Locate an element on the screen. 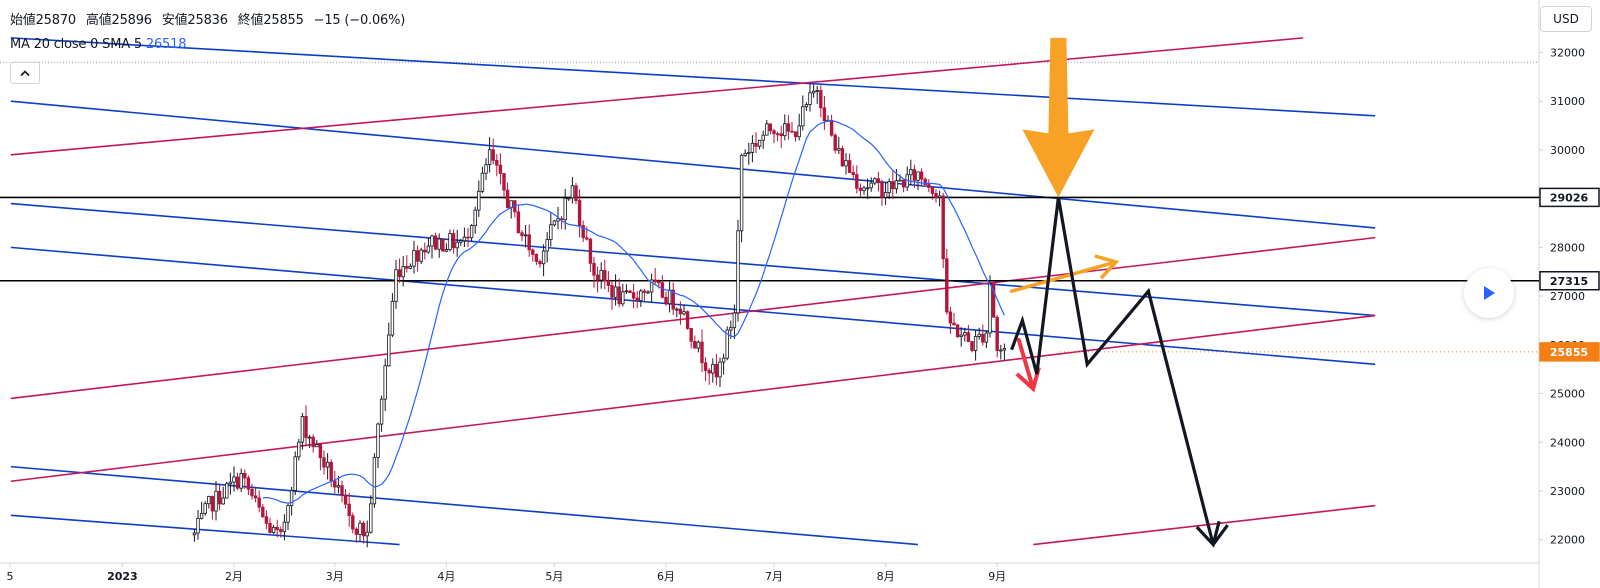 This screenshot has height=588, width=1600. high-label: 高値 is located at coordinates (98, 20).